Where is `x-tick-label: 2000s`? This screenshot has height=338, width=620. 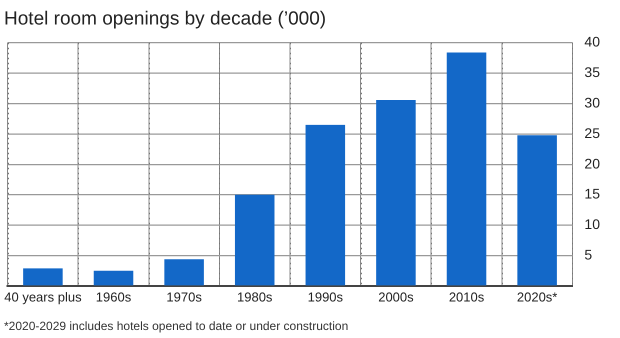 x-tick-label: 2000s is located at coordinates (396, 296).